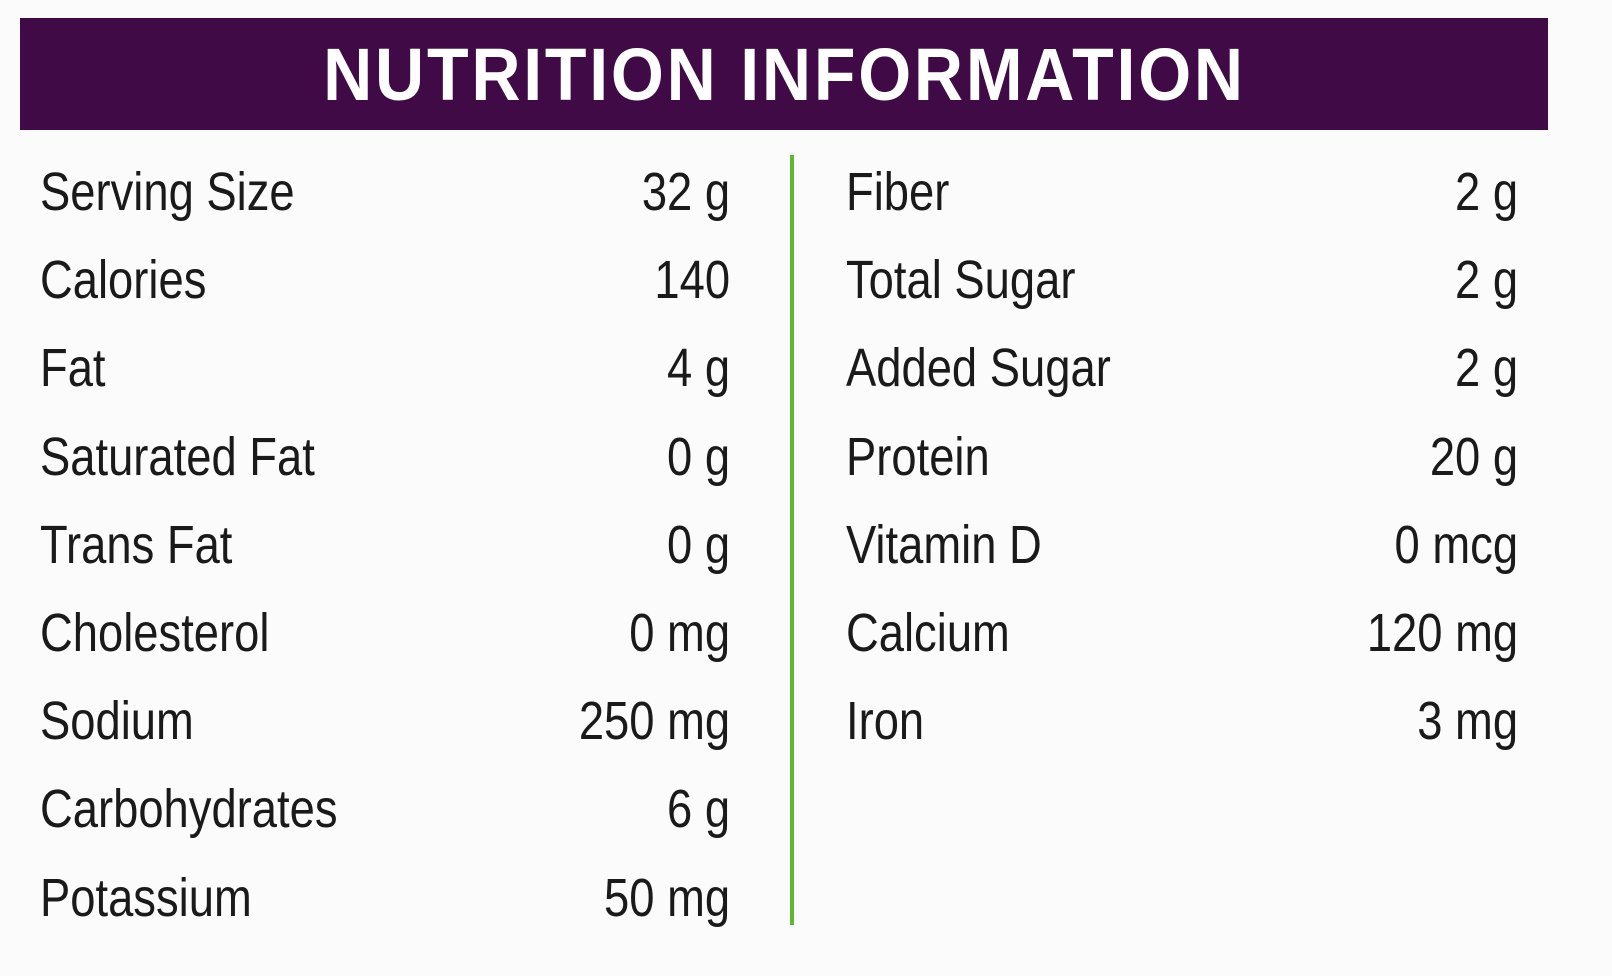 The height and width of the screenshot is (976, 1612). What do you see at coordinates (978, 368) in the screenshot?
I see `nutrient-label: Added Sugar` at bounding box center [978, 368].